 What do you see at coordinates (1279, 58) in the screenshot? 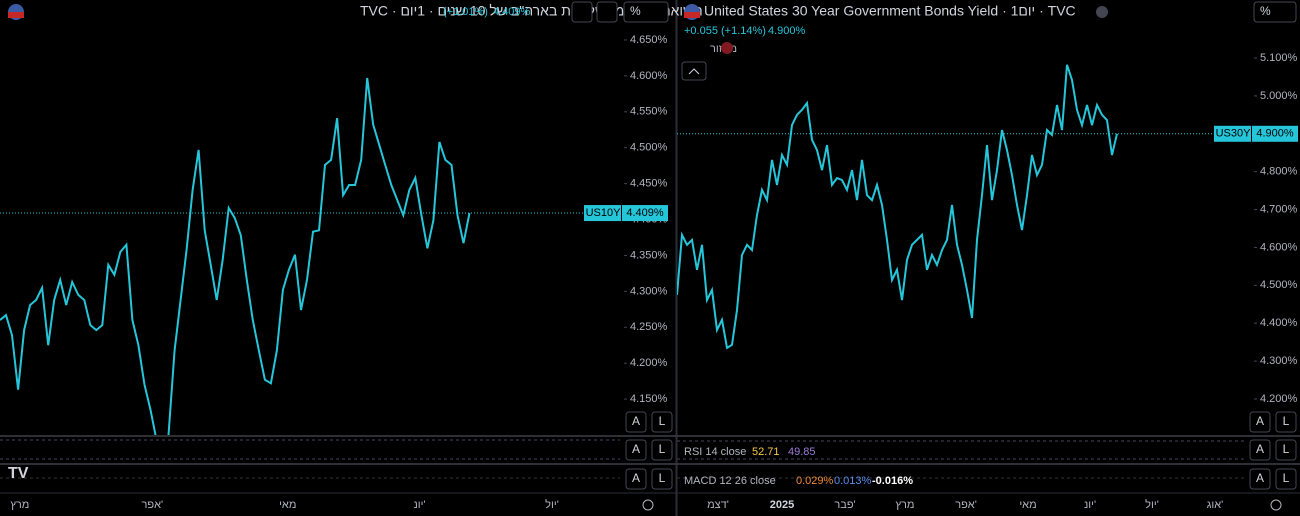
I see `y-tick-label: 5.100%` at bounding box center [1279, 58].